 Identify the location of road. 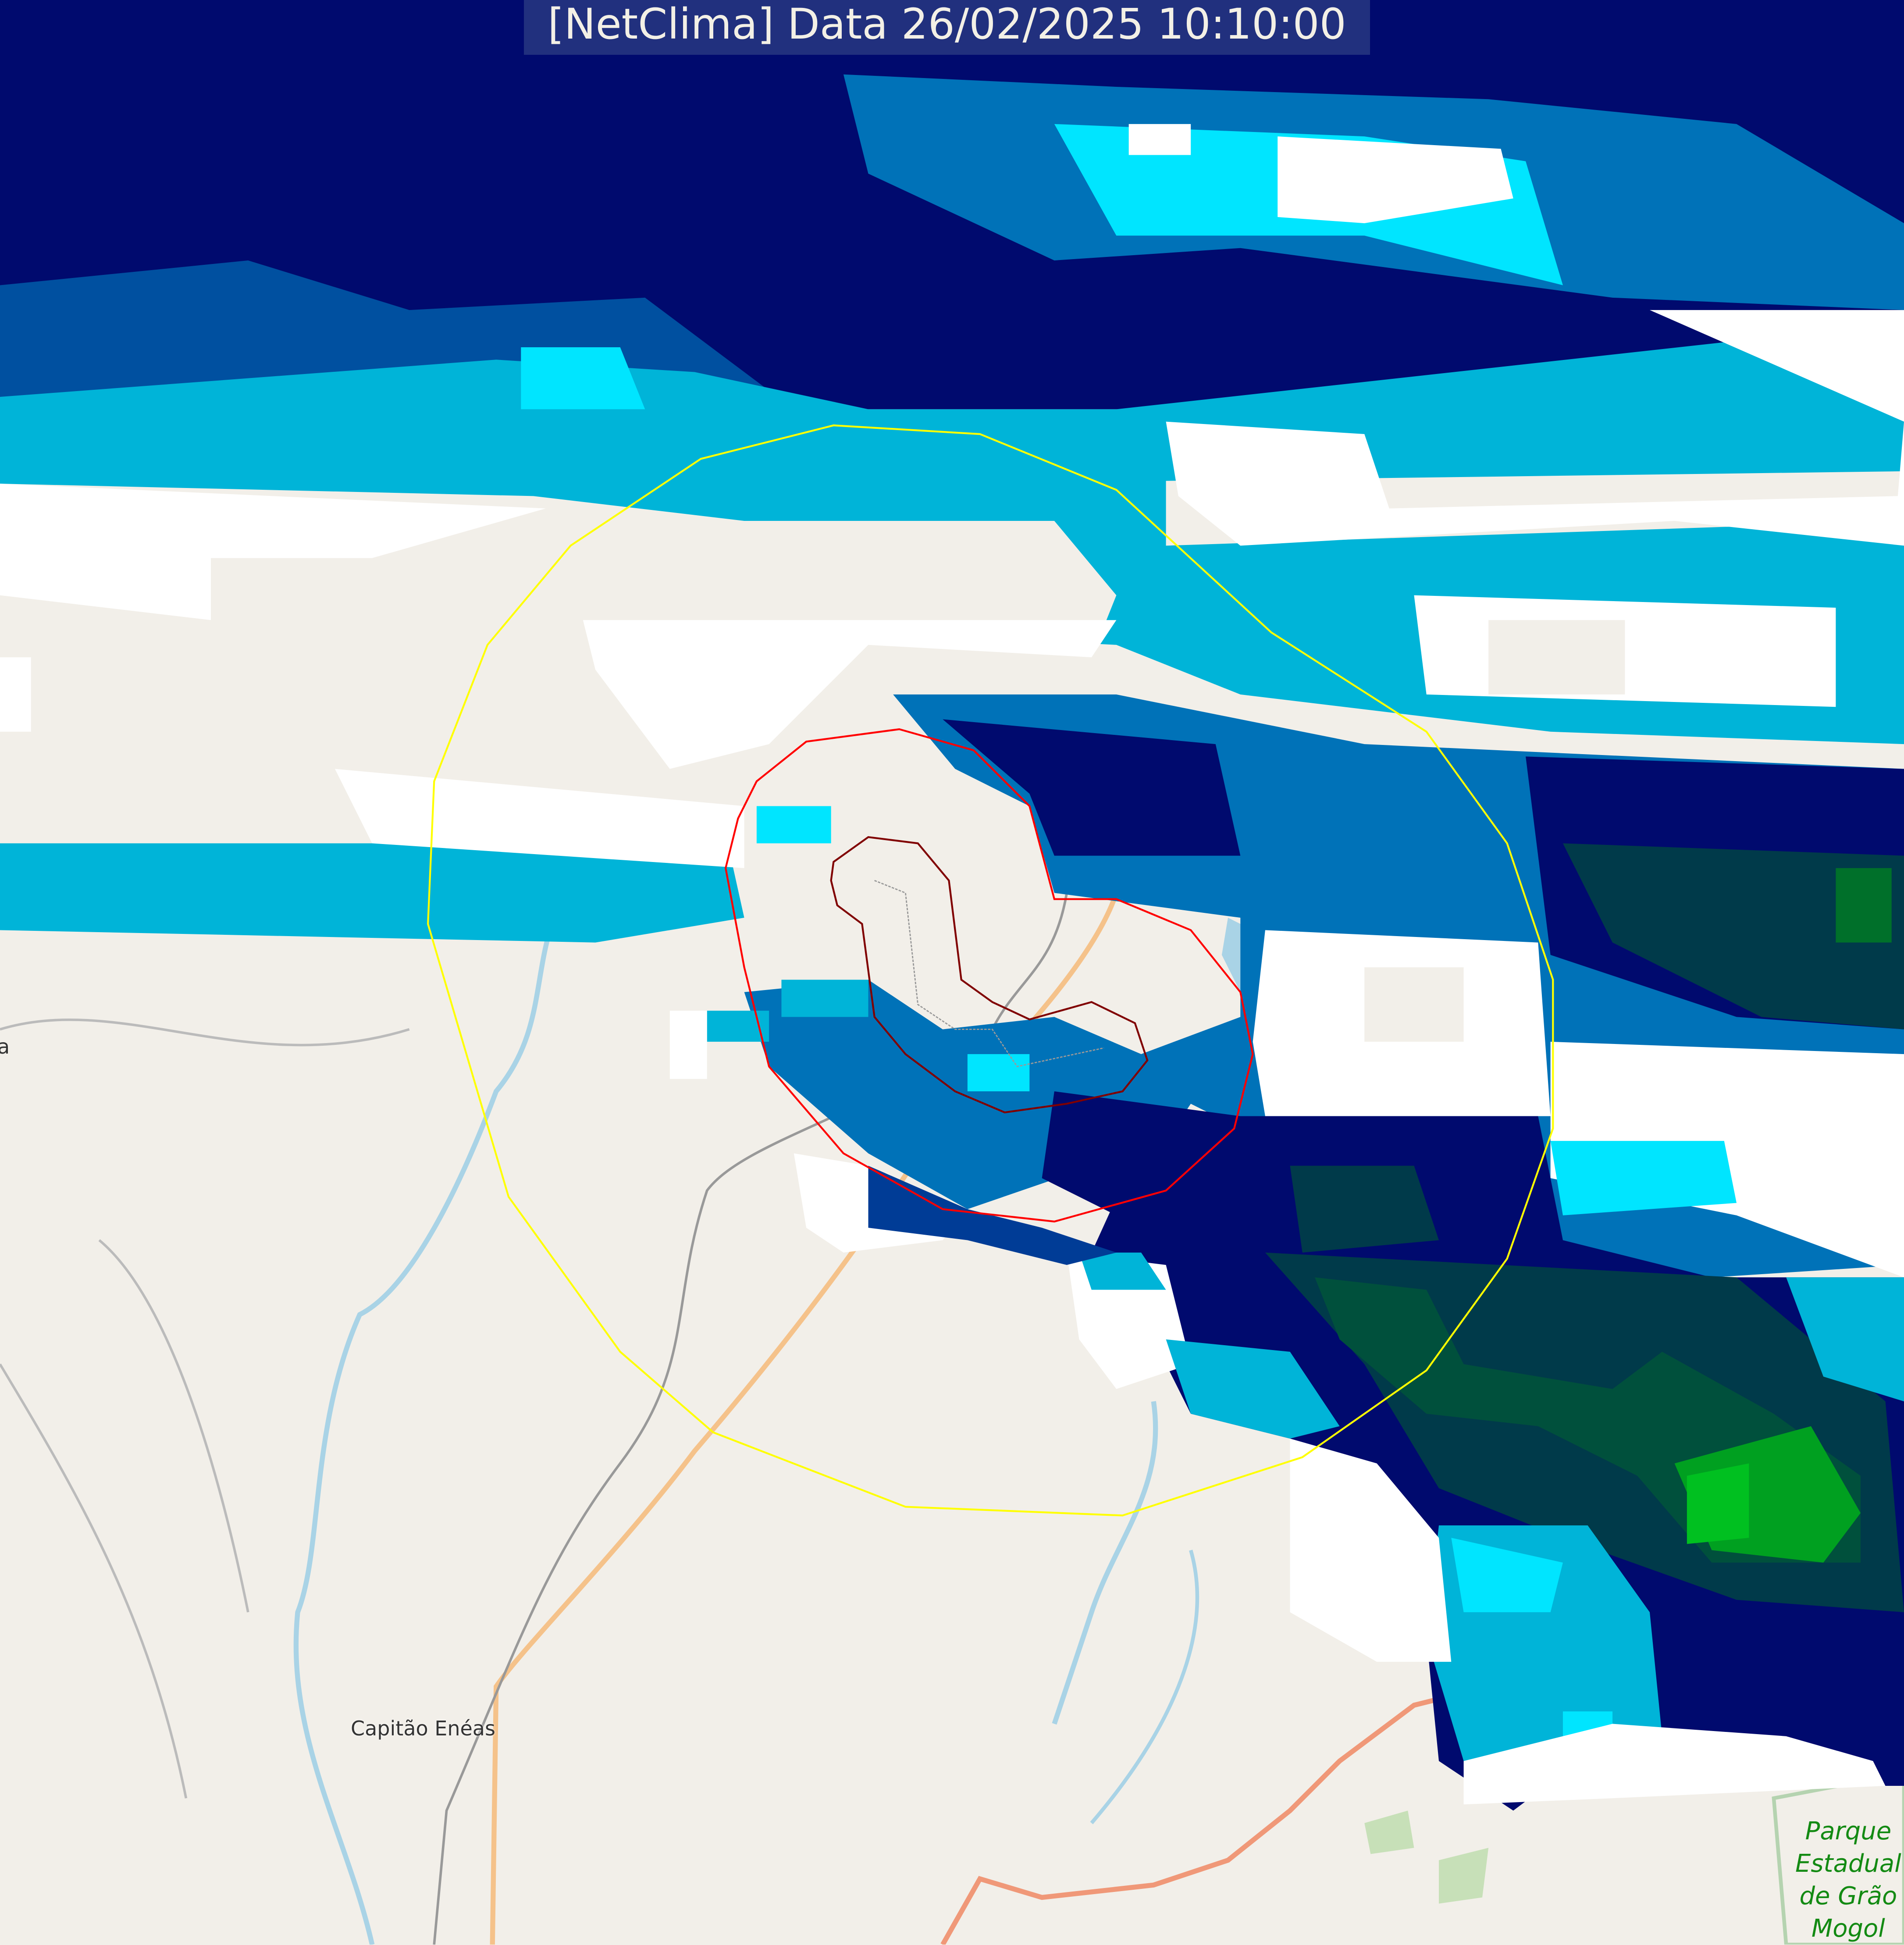
(1190, 1820).